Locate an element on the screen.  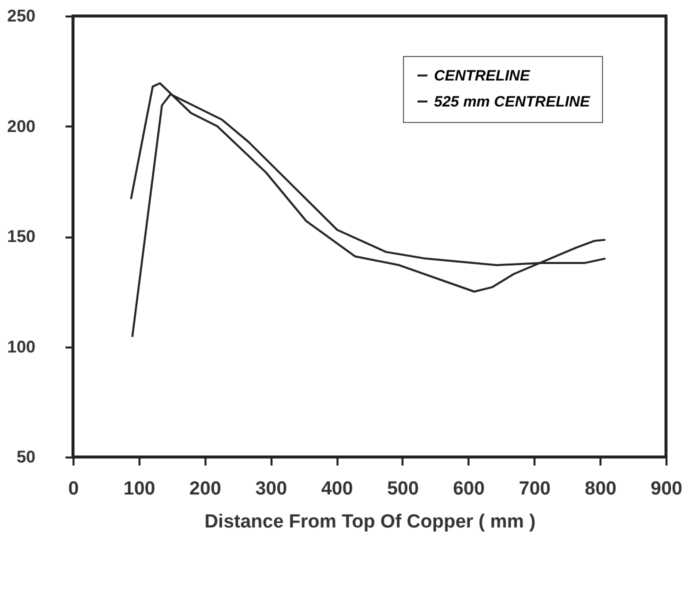
x-tick-label: 300 is located at coordinates (271, 489).